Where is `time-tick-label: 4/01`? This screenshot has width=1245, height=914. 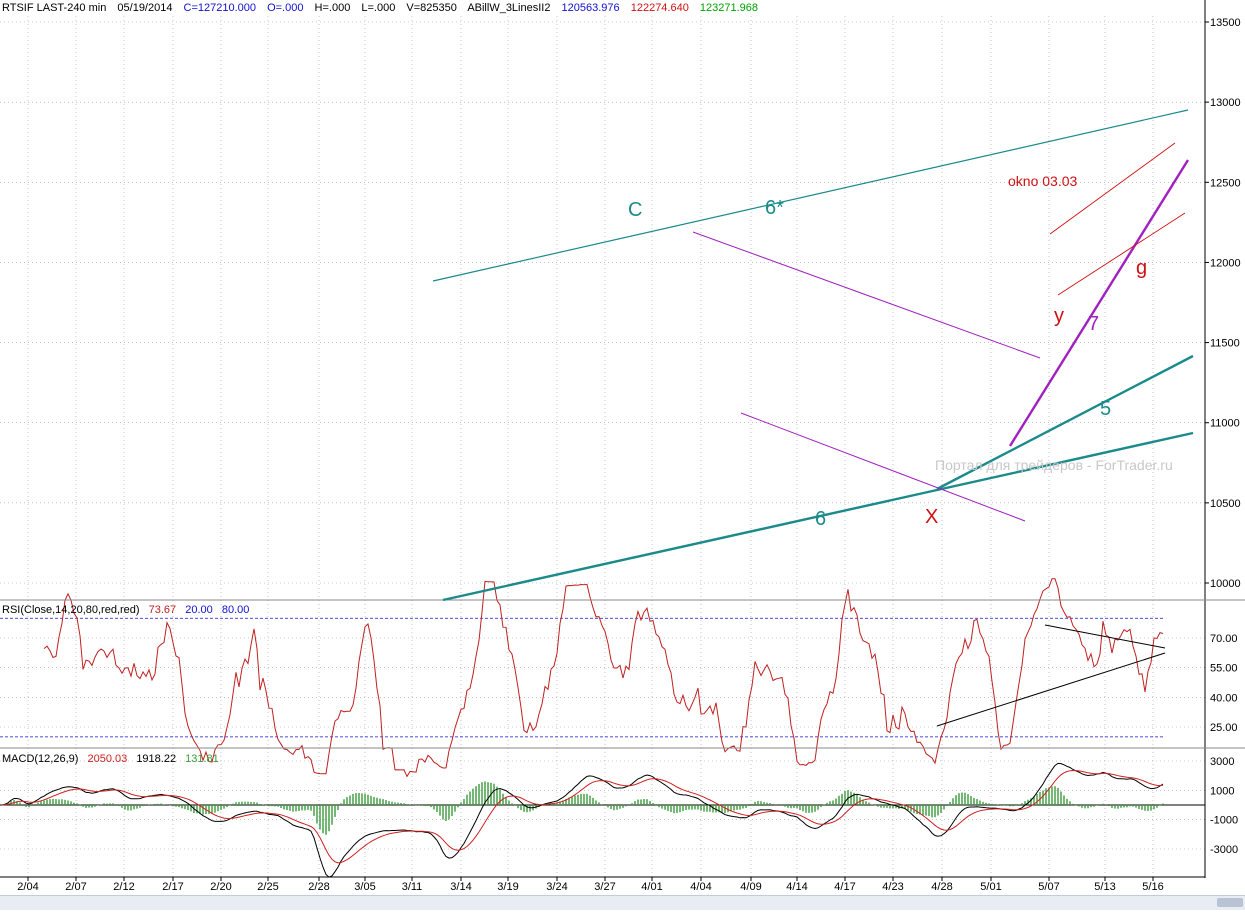
time-tick-label: 4/01 is located at coordinates (651, 887).